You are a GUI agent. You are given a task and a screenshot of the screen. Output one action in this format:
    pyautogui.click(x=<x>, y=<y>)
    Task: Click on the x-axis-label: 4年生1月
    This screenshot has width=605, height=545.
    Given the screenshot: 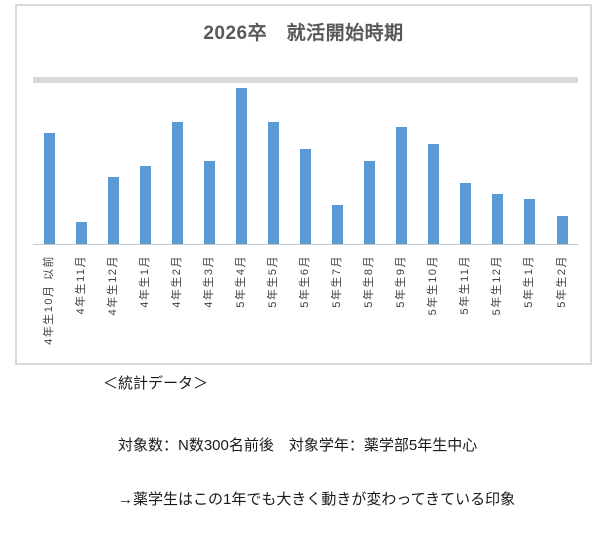 What is the action you would take?
    pyautogui.click(x=144, y=281)
    